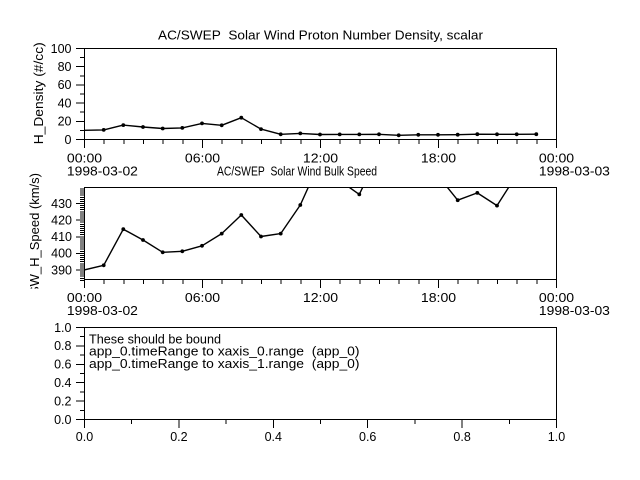 This screenshot has height=480, width=640. I want to click on svg-text: 430, so click(61, 204).